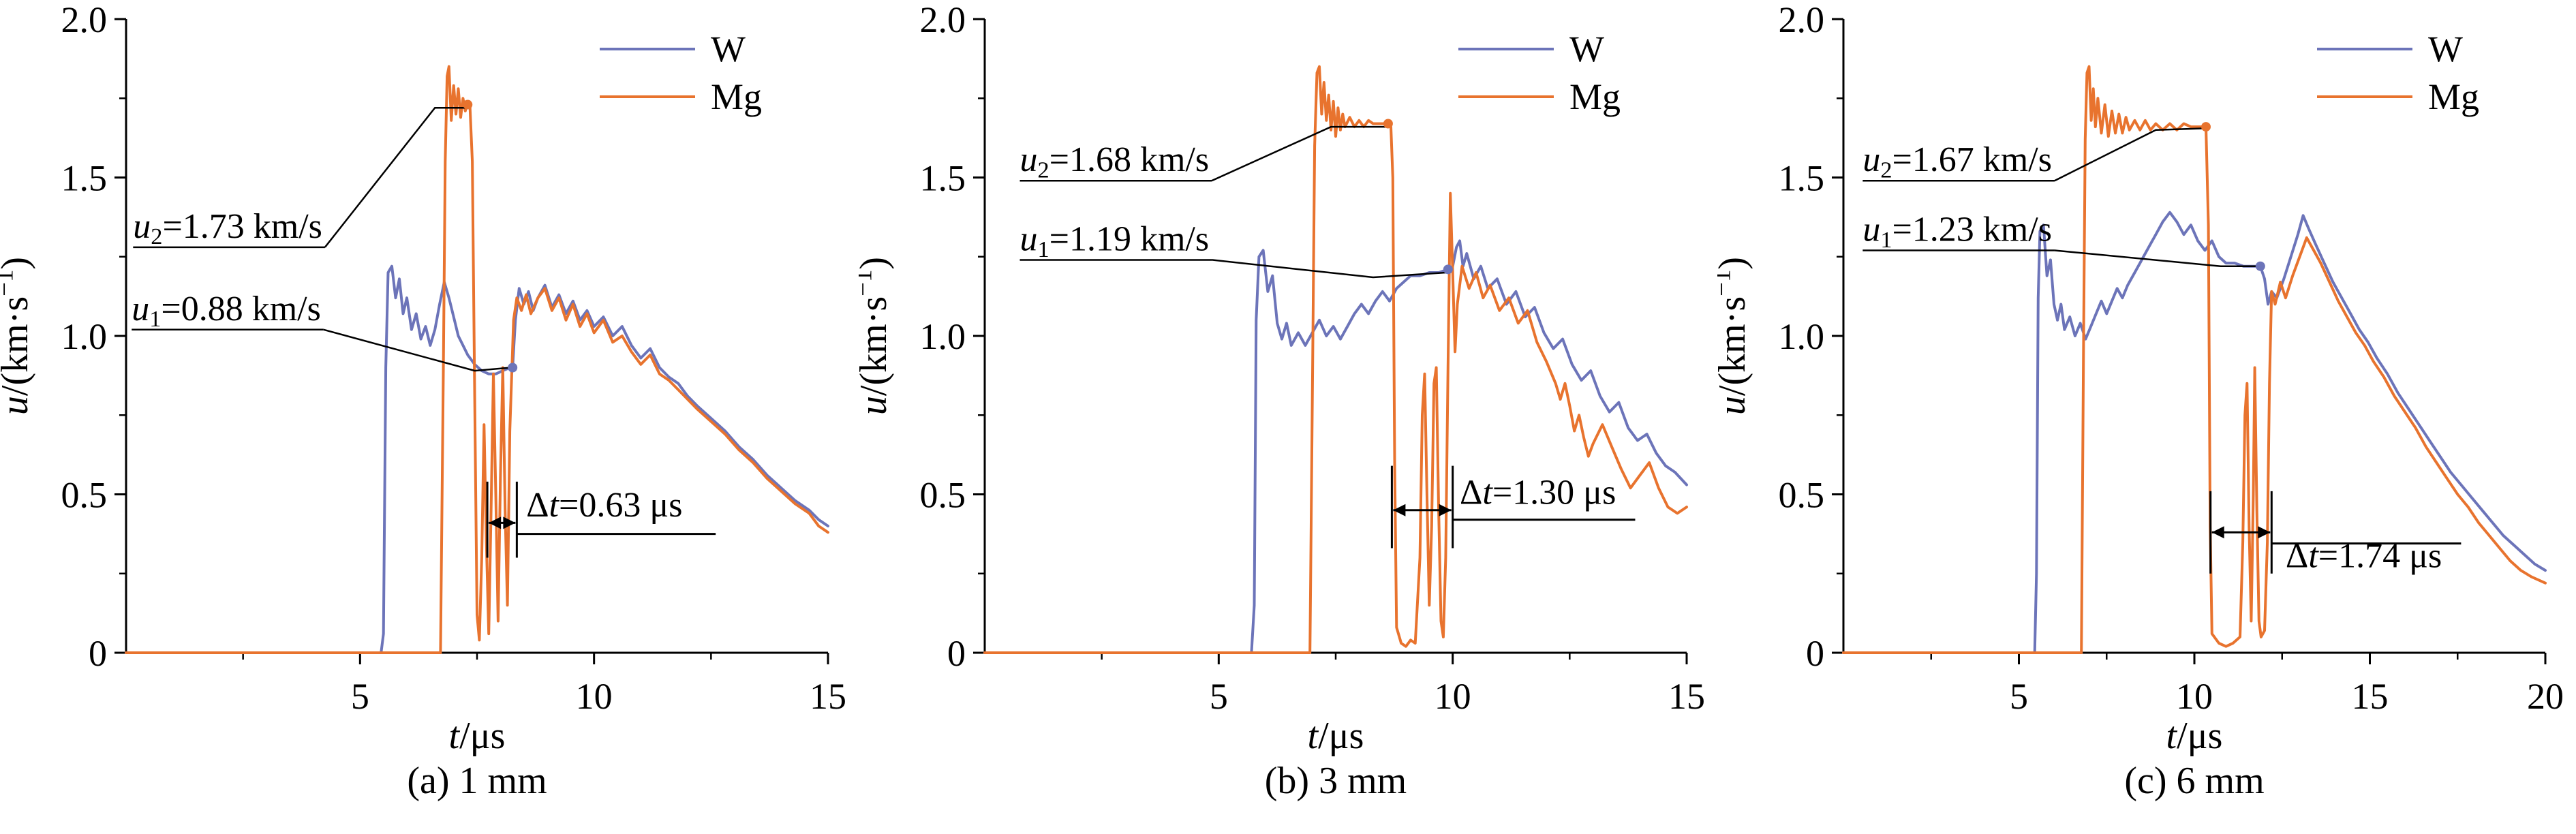  What do you see at coordinates (226, 311) in the screenshot?
I see `annotation-text: u1=0.88 km/s` at bounding box center [226, 311].